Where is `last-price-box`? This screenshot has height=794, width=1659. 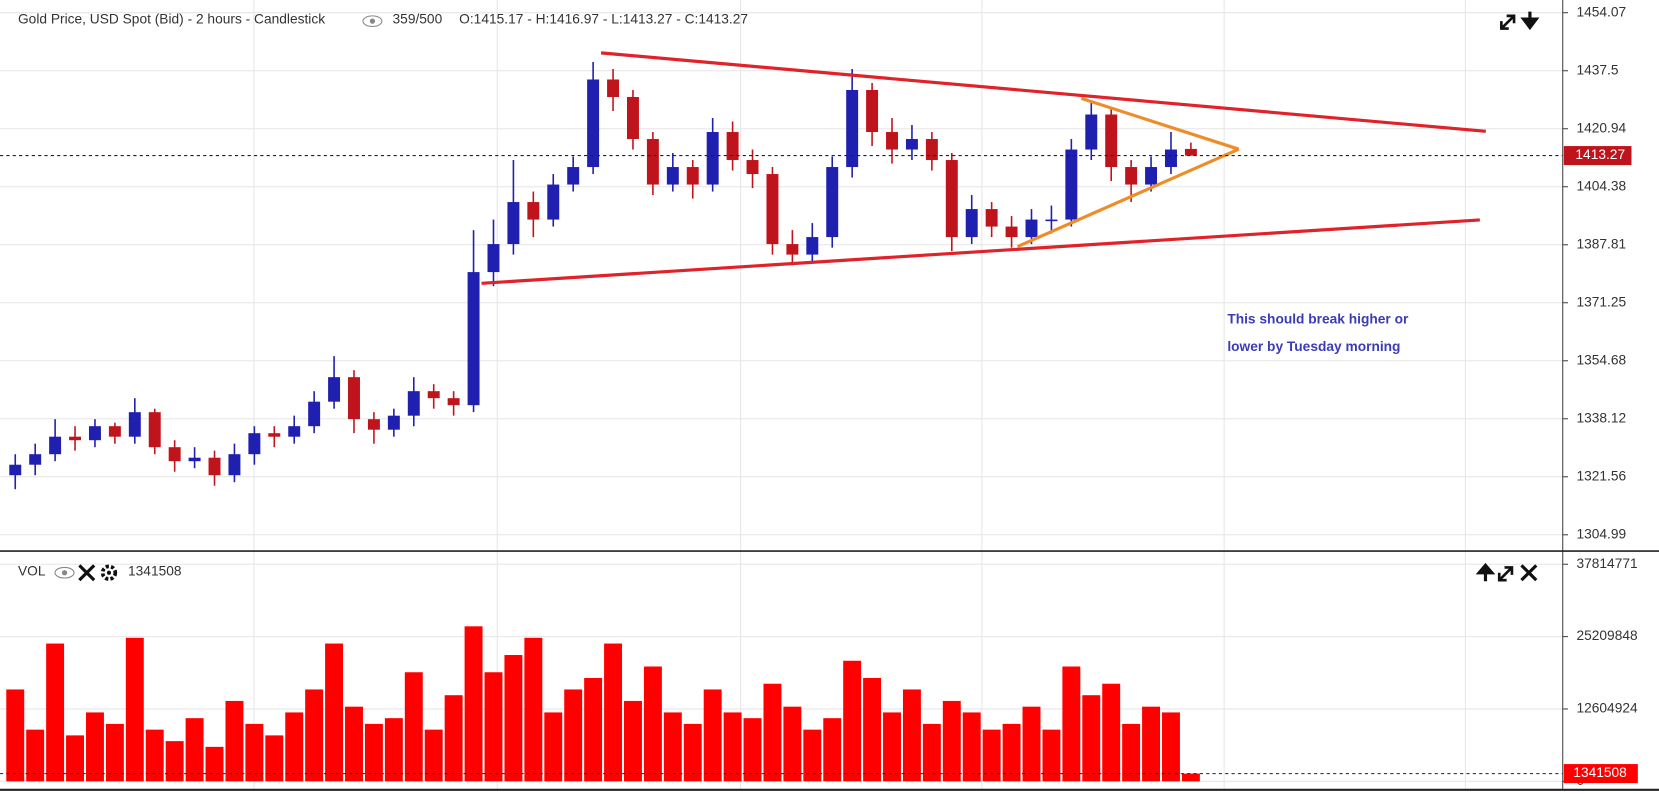 last-price-box is located at coordinates (1597, 156).